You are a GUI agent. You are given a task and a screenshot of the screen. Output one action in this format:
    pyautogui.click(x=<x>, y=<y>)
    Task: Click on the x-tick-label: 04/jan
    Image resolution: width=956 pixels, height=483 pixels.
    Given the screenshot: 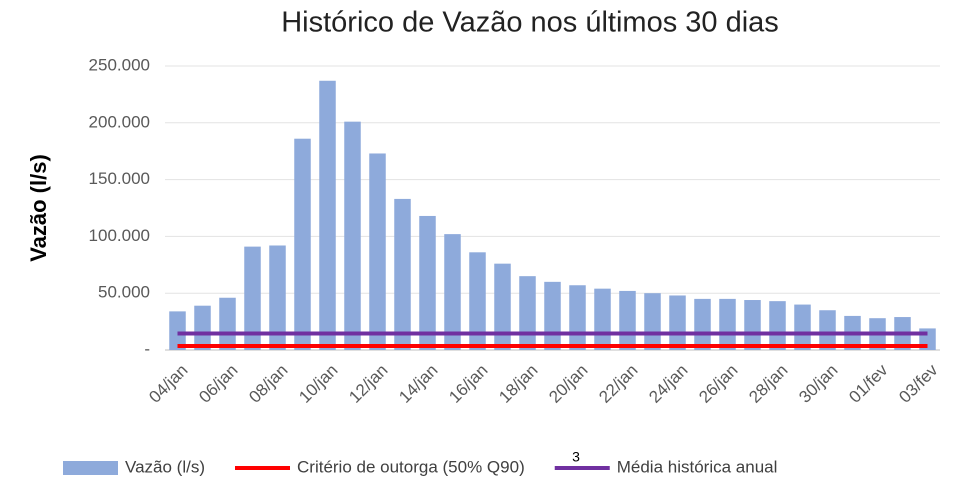 What is the action you would take?
    pyautogui.click(x=168, y=384)
    